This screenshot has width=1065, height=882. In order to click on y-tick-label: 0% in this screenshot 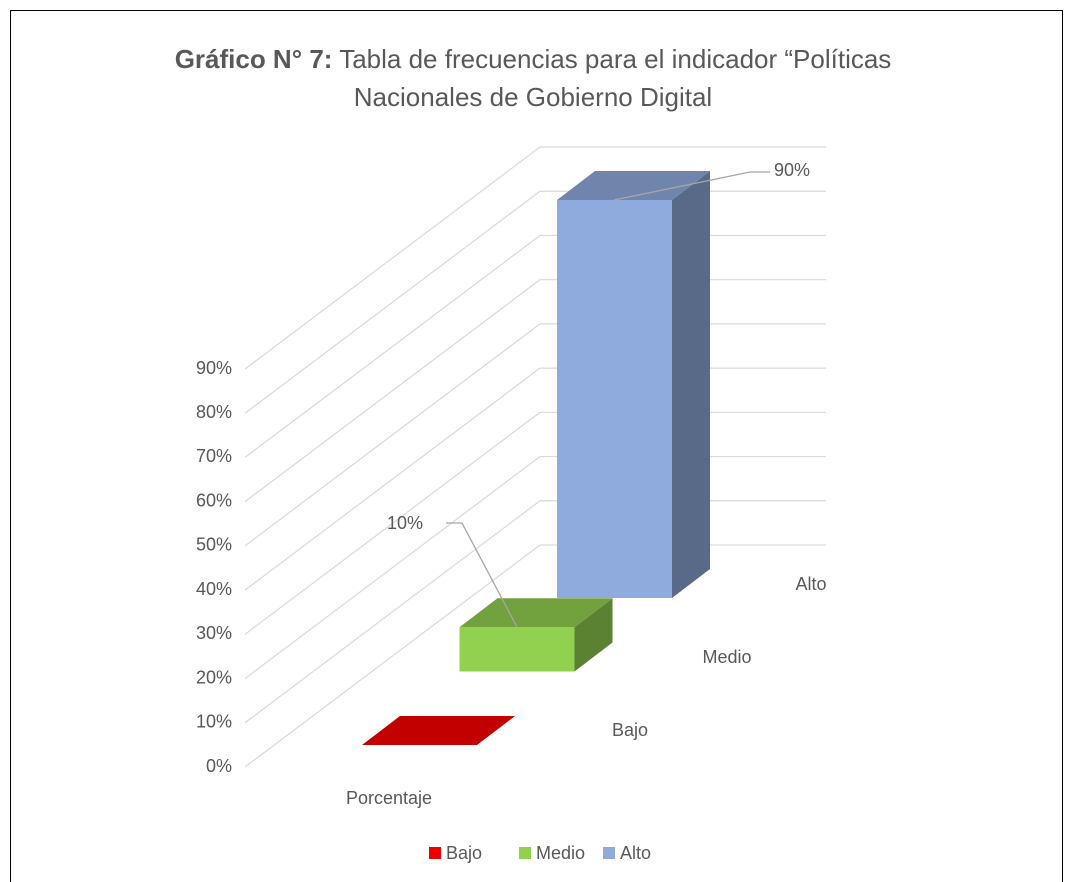, I will do `click(219, 766)`.